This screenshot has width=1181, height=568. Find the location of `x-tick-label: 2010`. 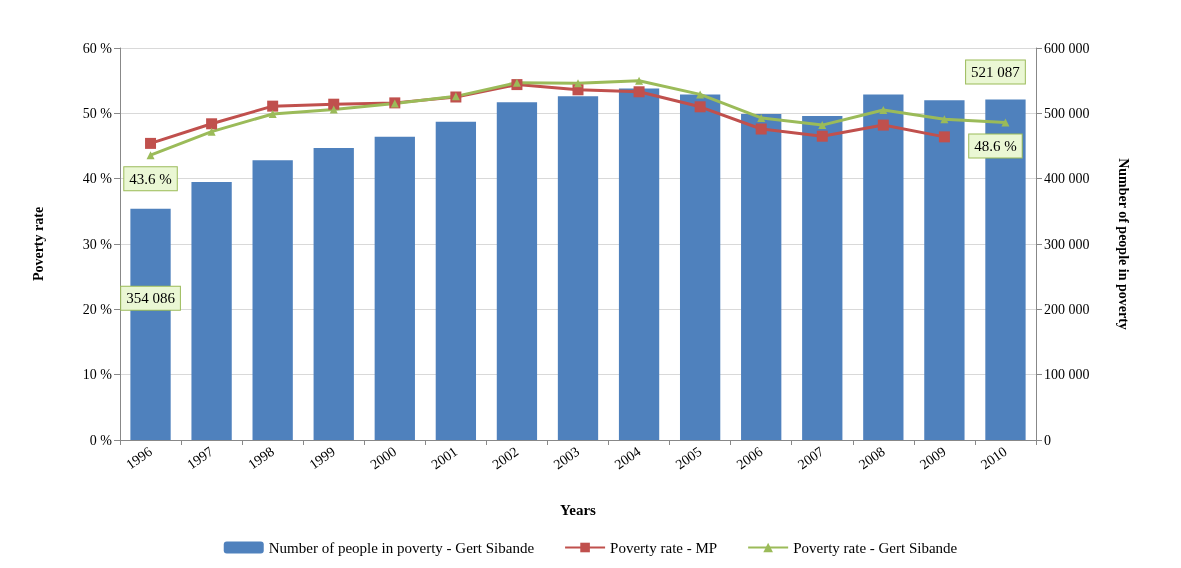

x-tick-label: 2010 is located at coordinates (994, 458).